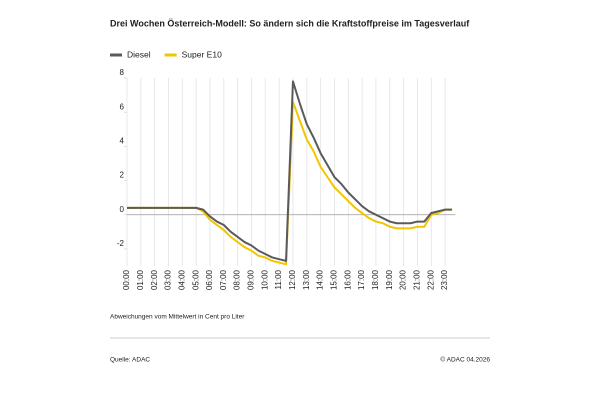 The height and width of the screenshot is (400, 600). Describe the element at coordinates (168, 279) in the screenshot. I see `x-tick-label: 03:00` at that location.